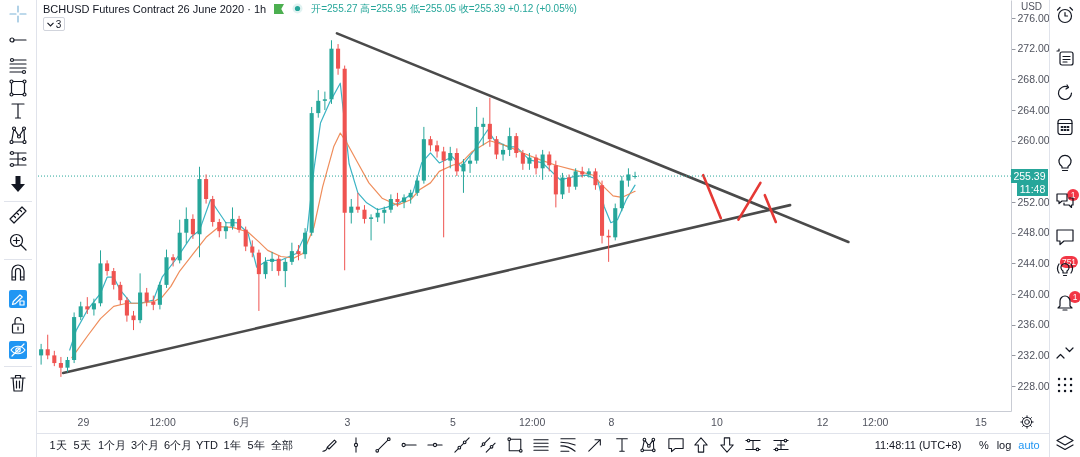 The width and height of the screenshot is (1080, 457). What do you see at coordinates (1033, 354) in the screenshot?
I see `y-tick-label: 232.00` at bounding box center [1033, 354].